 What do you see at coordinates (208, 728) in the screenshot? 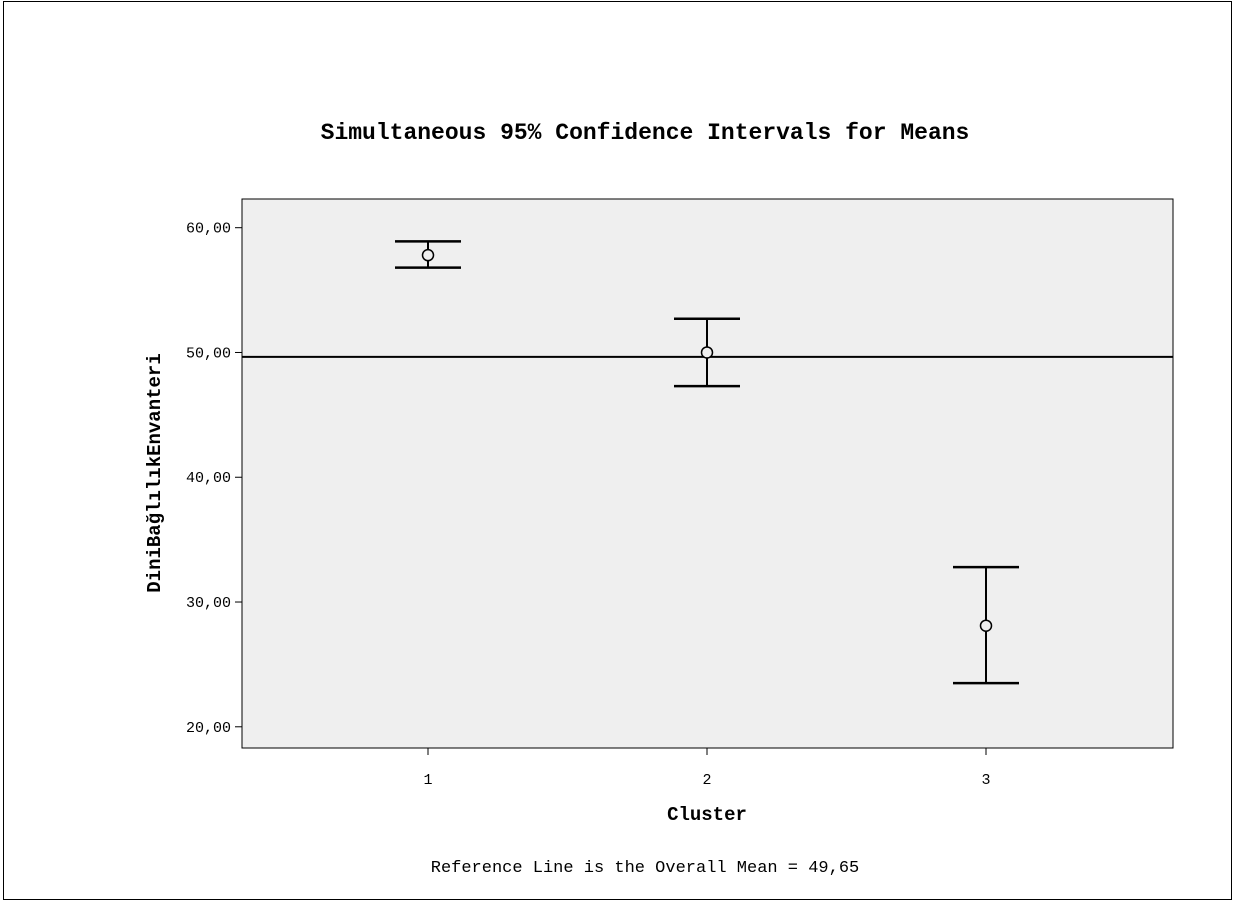
I see `y-tick-label: 20,00` at bounding box center [208, 728].